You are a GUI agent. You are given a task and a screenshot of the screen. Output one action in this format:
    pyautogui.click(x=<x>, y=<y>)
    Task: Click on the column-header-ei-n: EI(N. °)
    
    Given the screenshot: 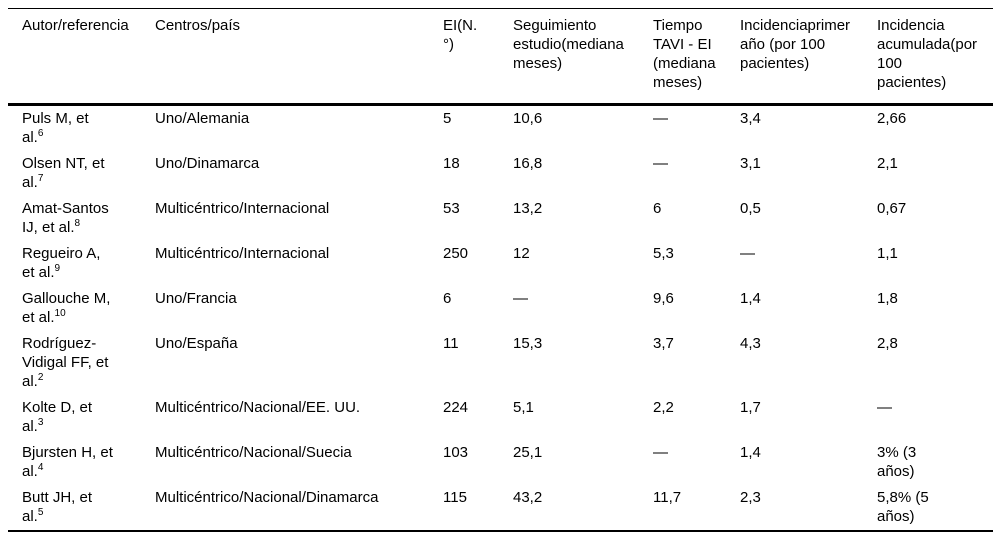 What is the action you would take?
    pyautogui.click(x=478, y=57)
    